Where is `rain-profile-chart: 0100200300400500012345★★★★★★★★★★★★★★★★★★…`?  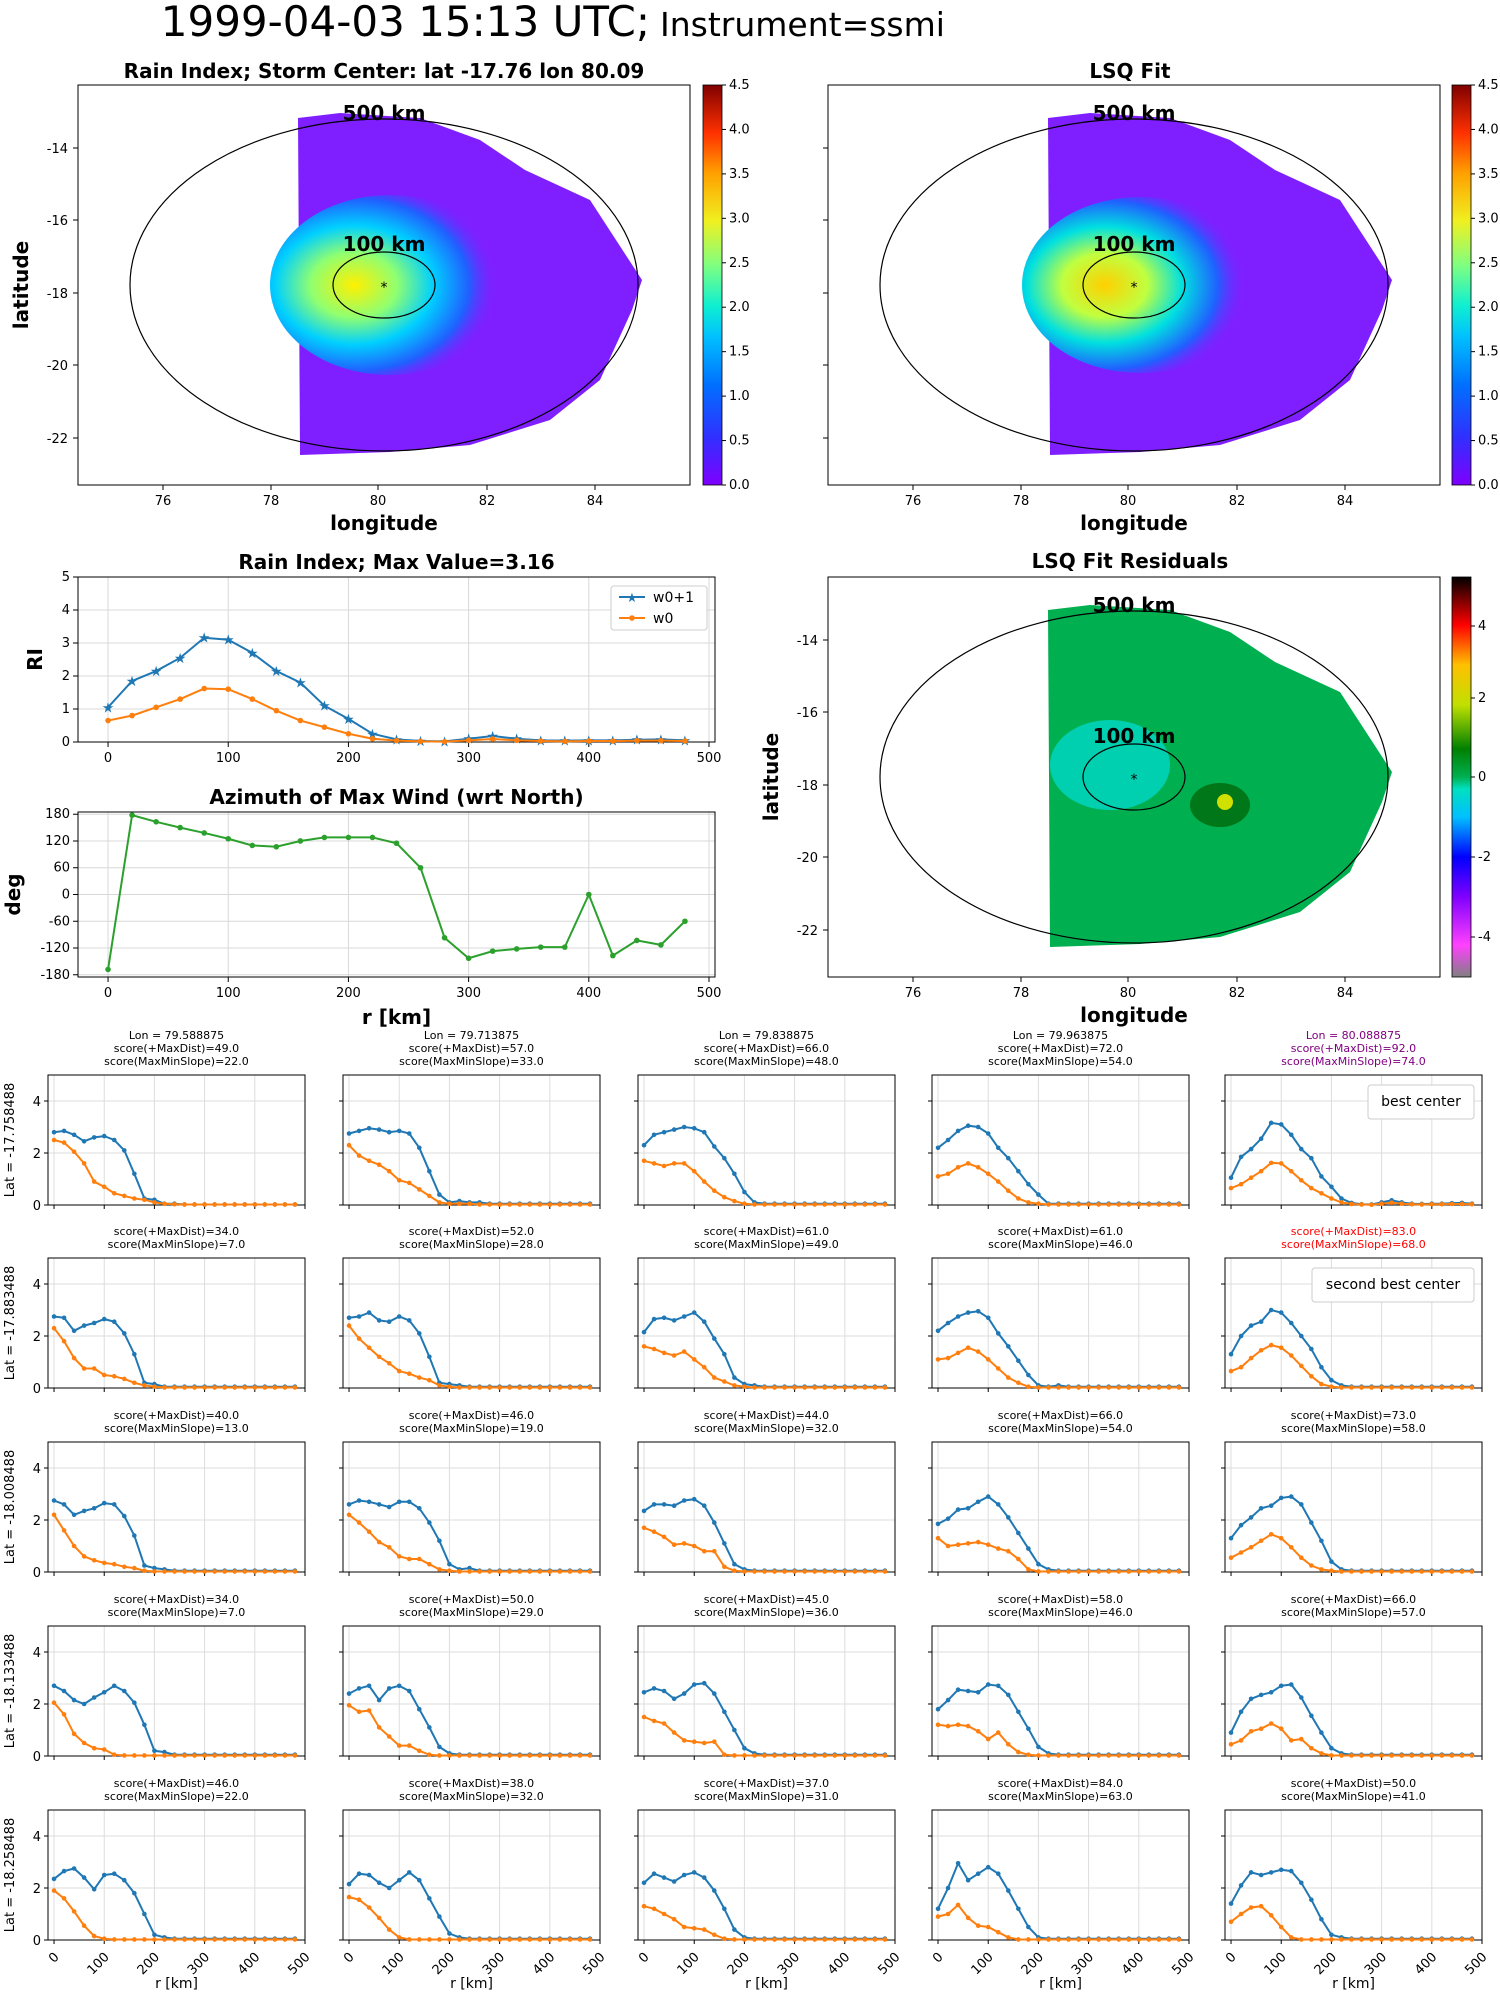
rain-profile-chart: 0100200300400500012345★★★★★★★★★★★★★★★★★★… is located at coordinates (372, 658).